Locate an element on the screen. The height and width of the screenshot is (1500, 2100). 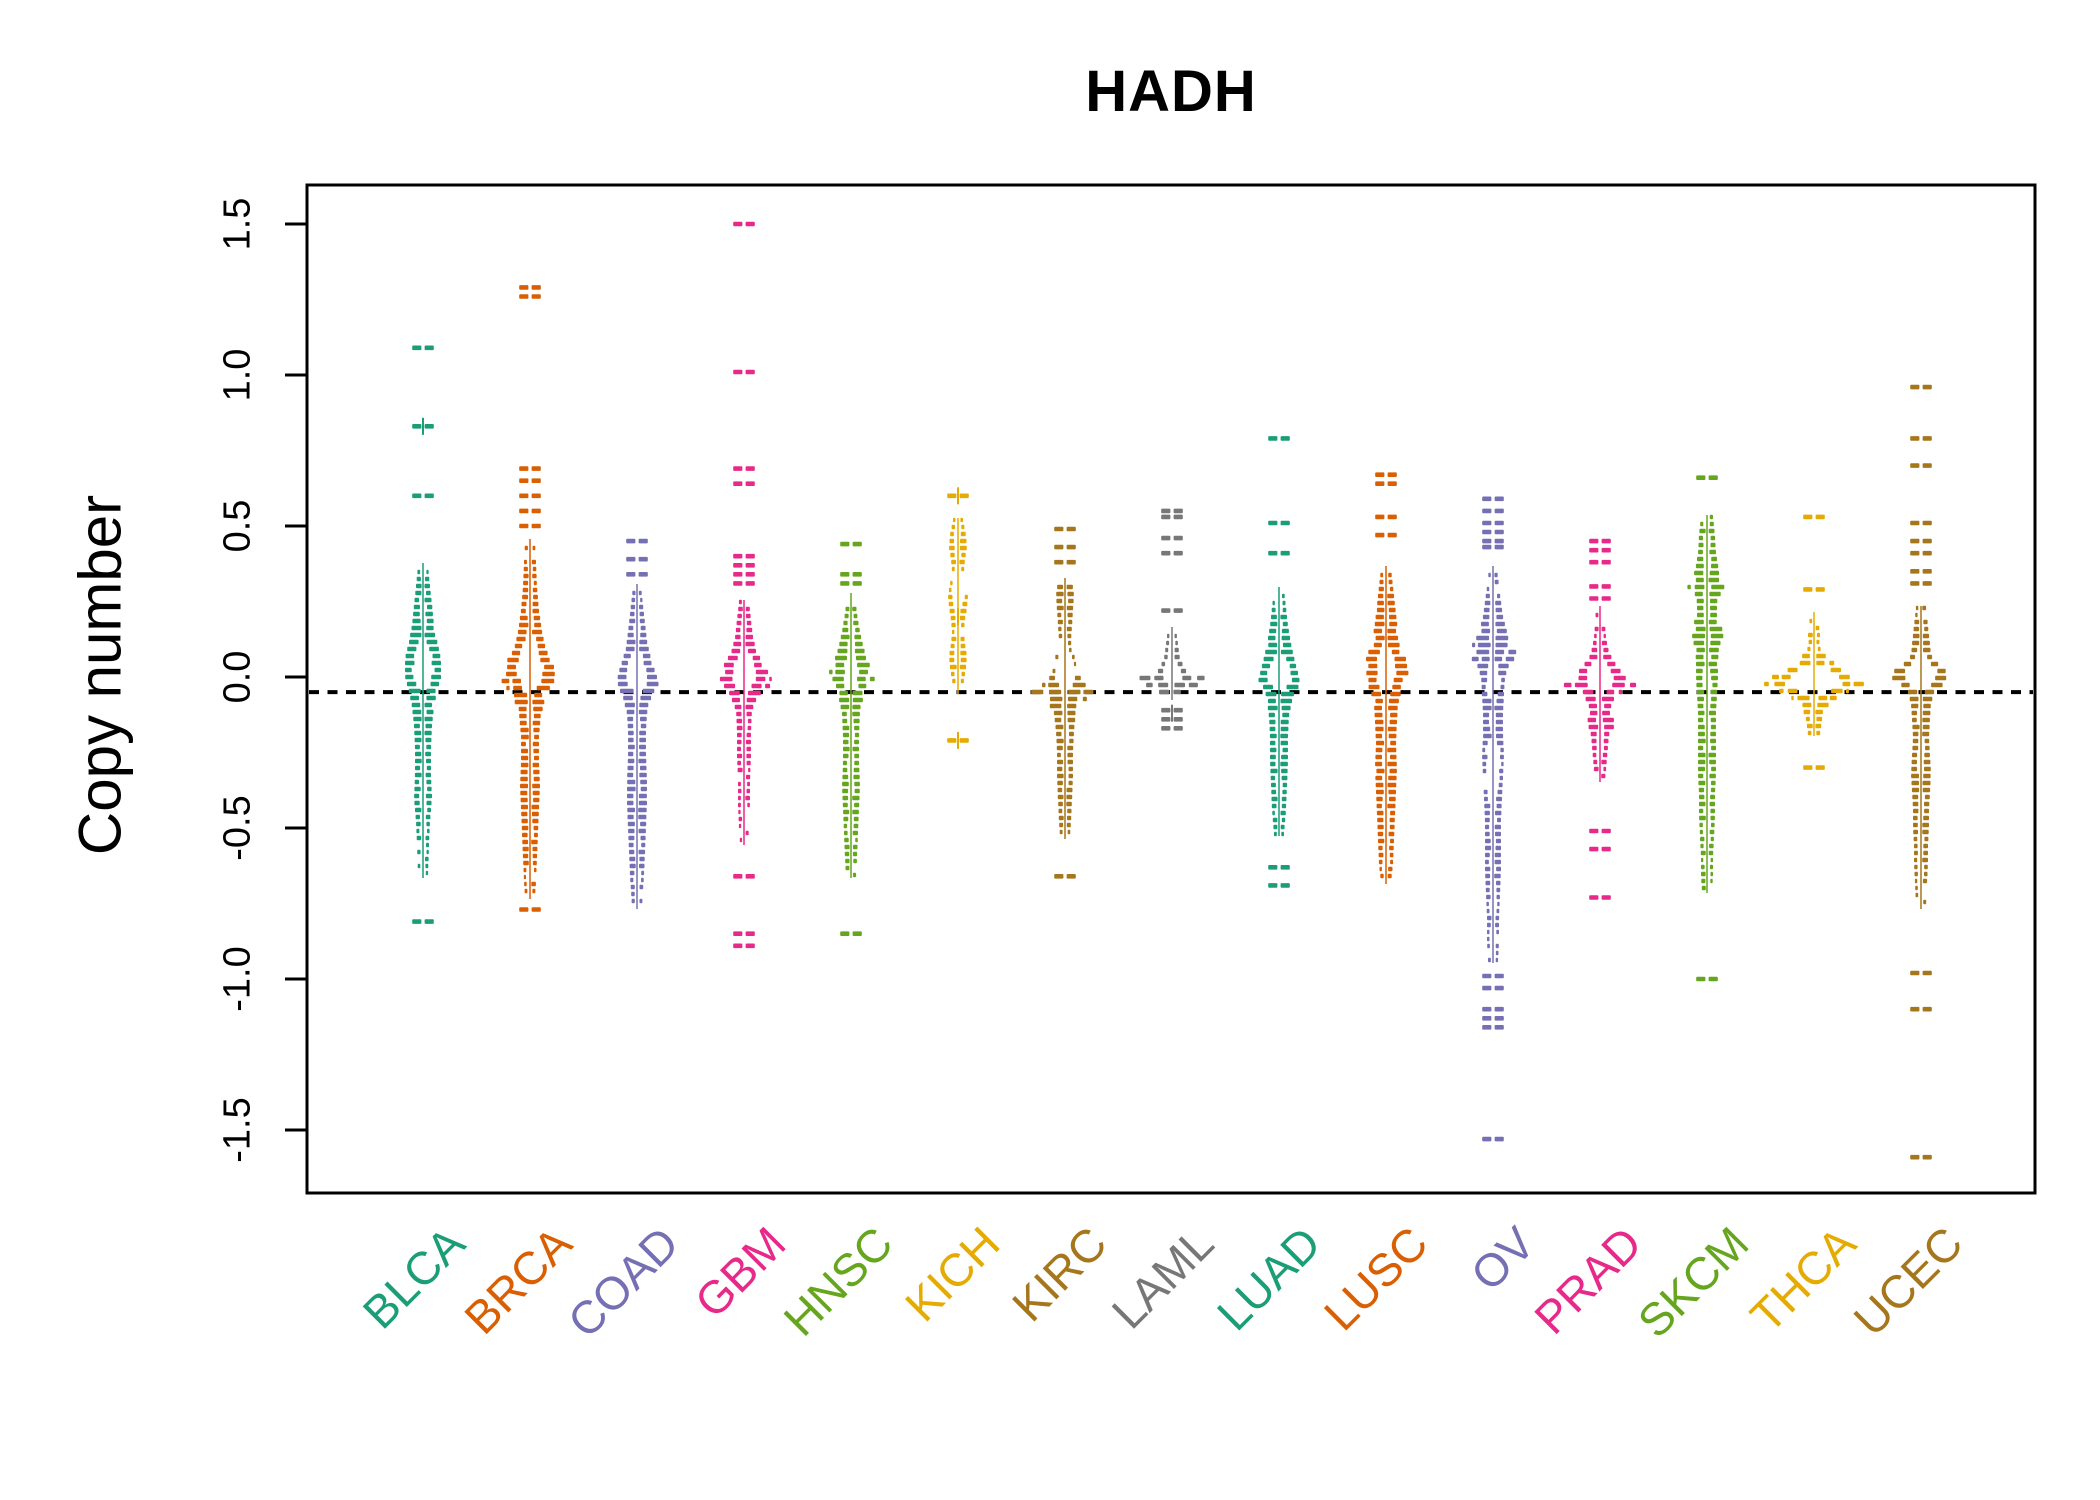
y-tick-label-text: 0.0 is located at coordinates (237, 677).